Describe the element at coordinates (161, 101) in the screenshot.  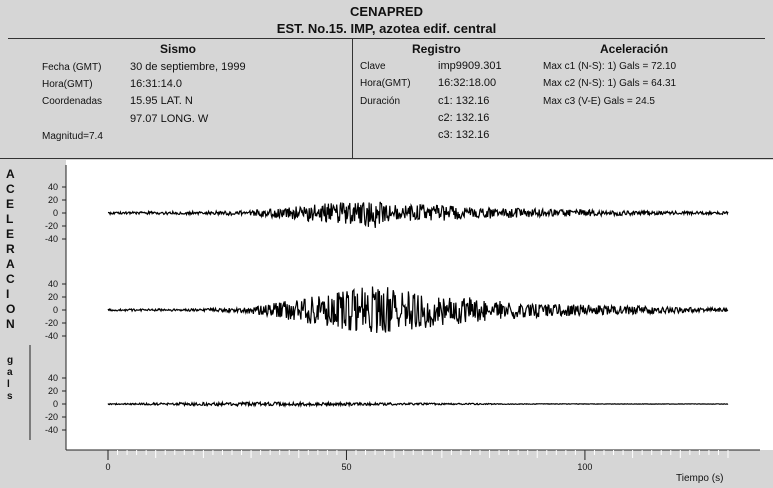
I see `sismo-lat-value: 15.95 LAT. N` at that location.